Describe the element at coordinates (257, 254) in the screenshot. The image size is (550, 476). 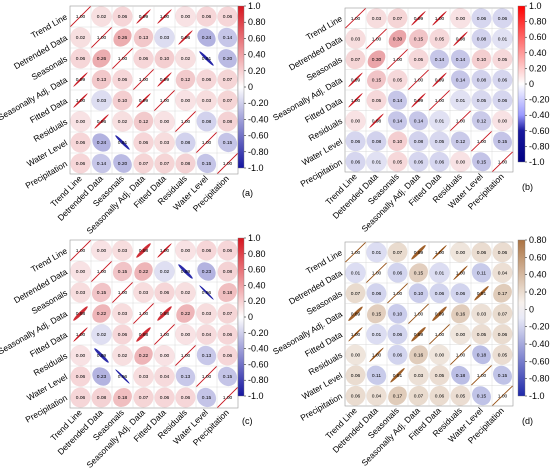
I see `colorbar-tick-label: 0.80` at that location.